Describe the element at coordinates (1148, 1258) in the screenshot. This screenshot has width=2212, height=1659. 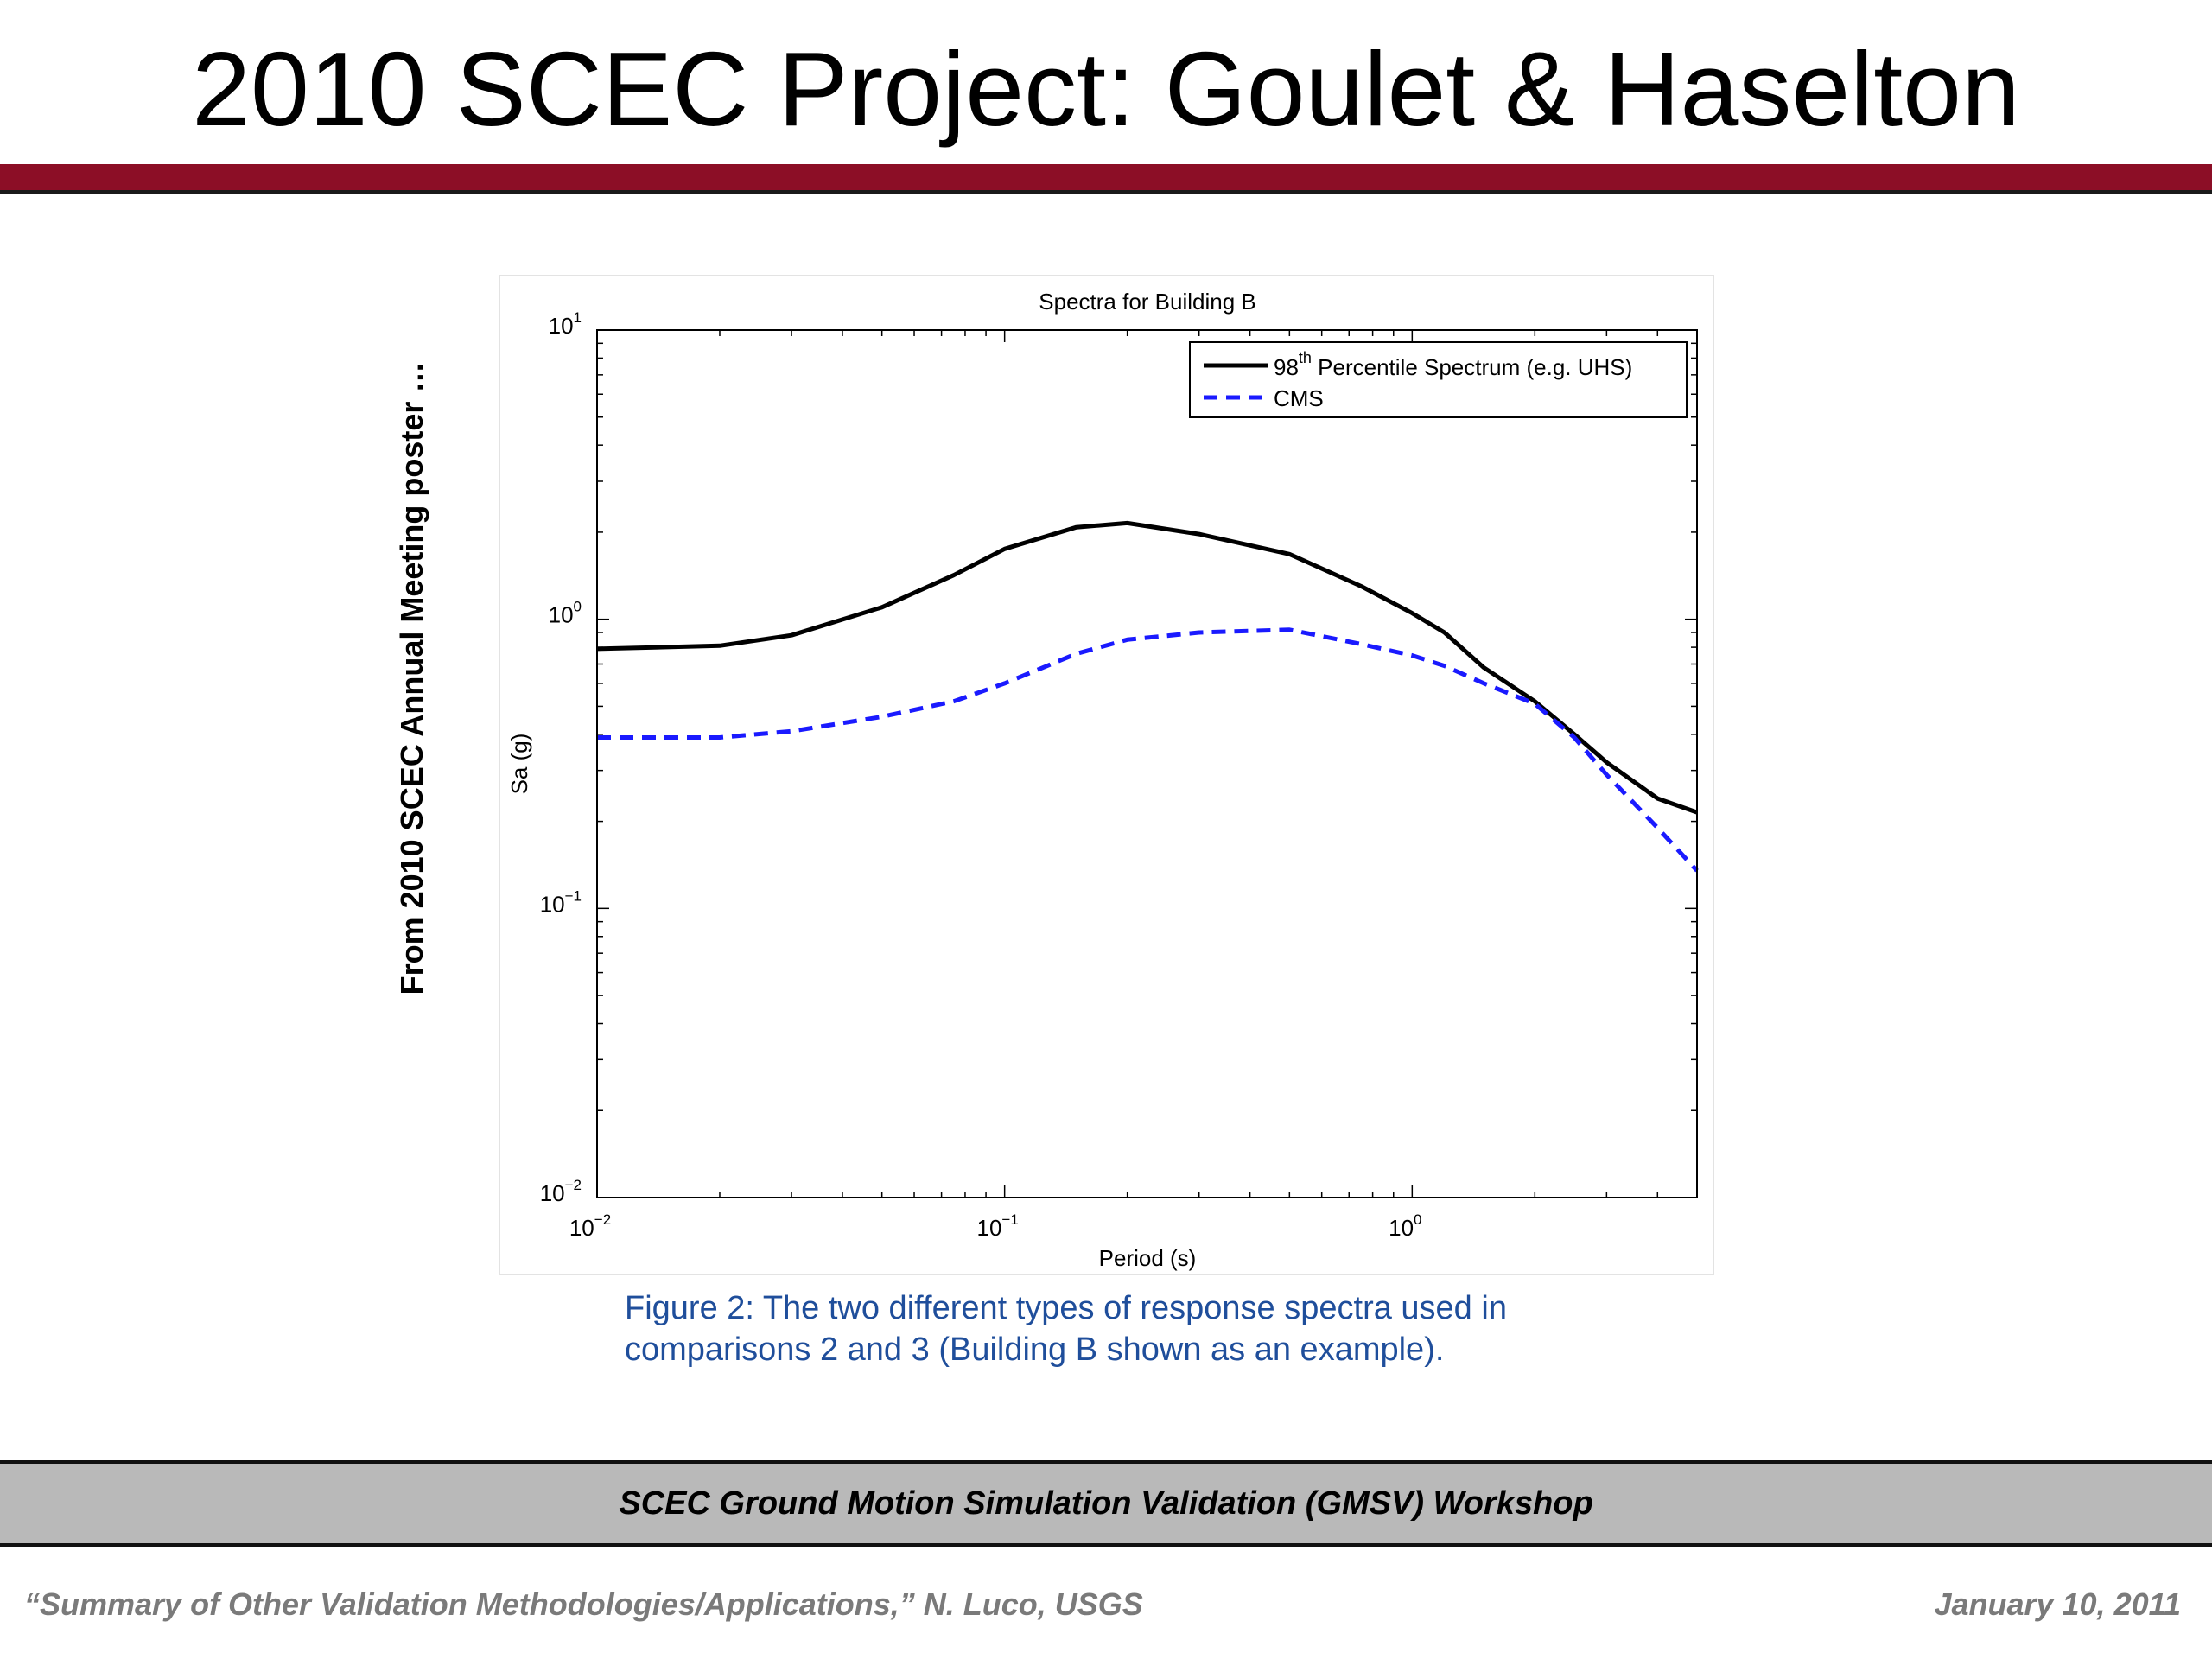
I see `x-axis-label: Period (s)` at that location.